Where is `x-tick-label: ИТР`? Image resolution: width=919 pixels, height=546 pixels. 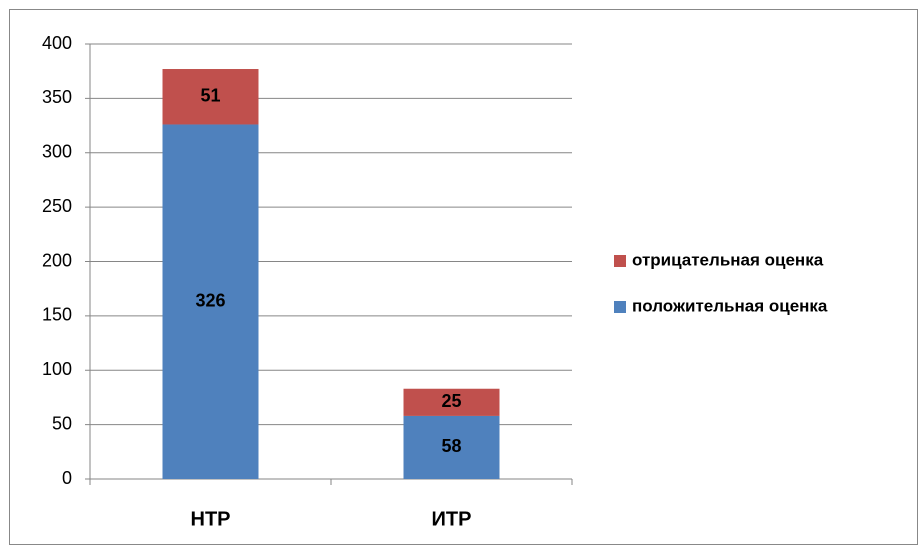
x-tick-label: ИТР is located at coordinates (452, 519).